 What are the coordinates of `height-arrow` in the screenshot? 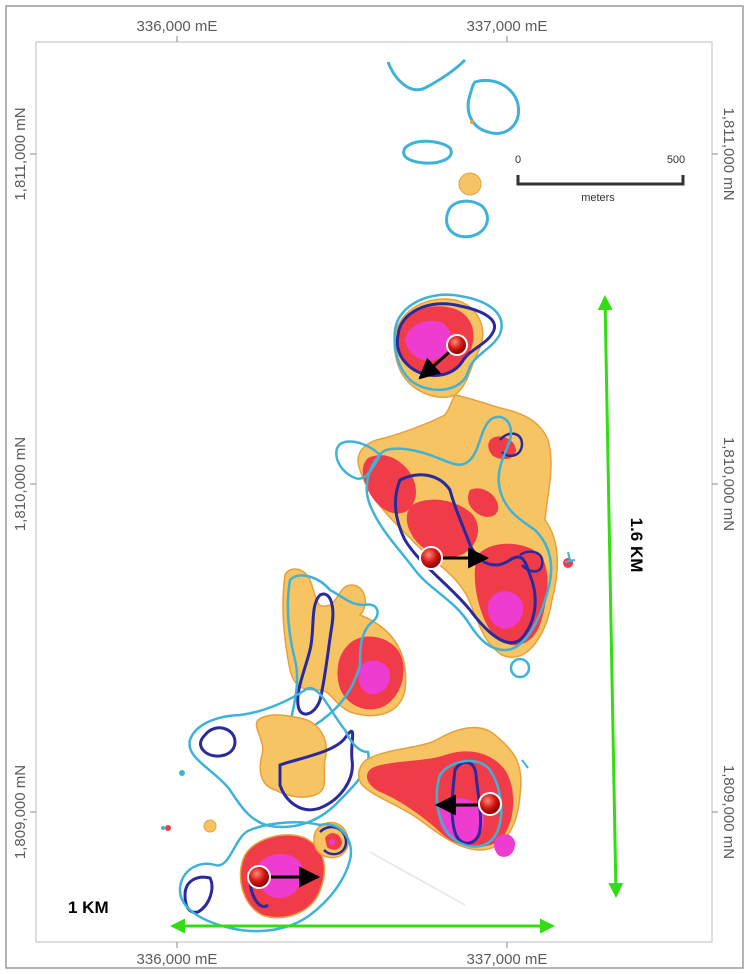 It's located at (610, 596).